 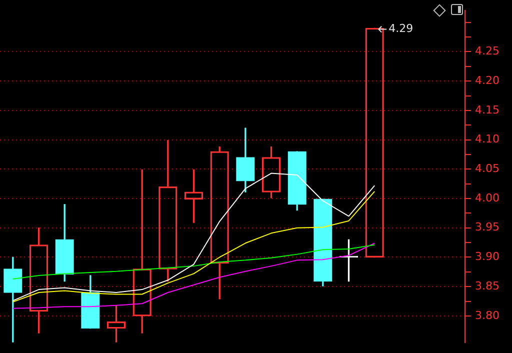 I want to click on y-tick-label: 3.80, so click(x=487, y=315).